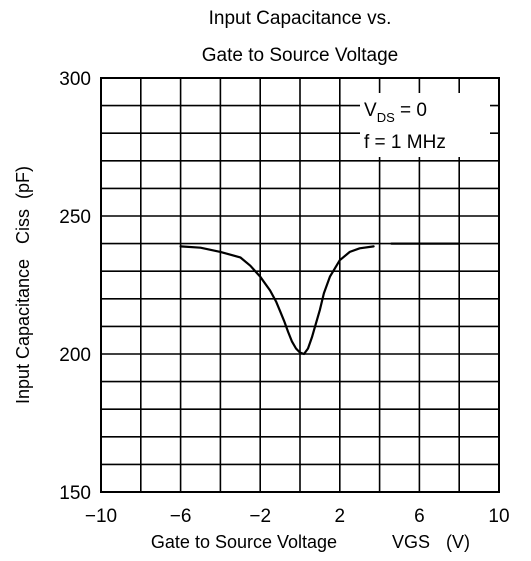 The width and height of the screenshot is (531, 561). Describe the element at coordinates (411, 542) in the screenshot. I see `x-axis-symbol: VGS` at that location.